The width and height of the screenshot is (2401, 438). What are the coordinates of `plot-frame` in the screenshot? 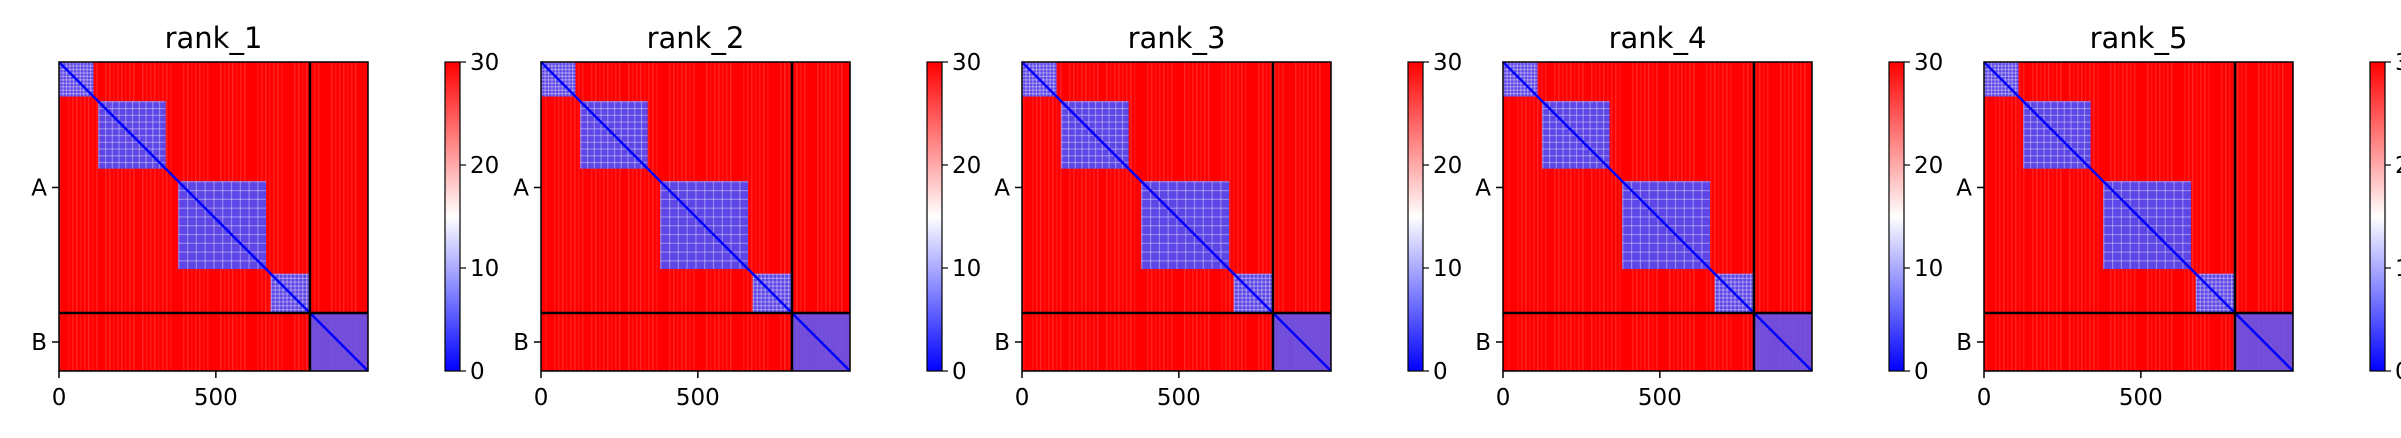 It's located at (1176, 216).